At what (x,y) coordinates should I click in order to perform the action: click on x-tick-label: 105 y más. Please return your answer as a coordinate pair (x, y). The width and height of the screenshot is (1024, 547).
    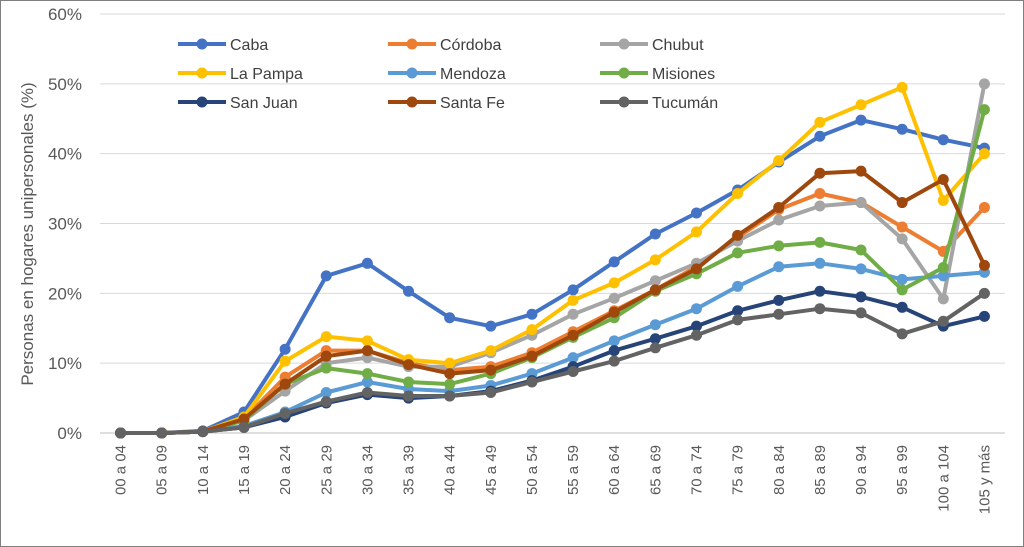
    Looking at the image, I should click on (984, 479).